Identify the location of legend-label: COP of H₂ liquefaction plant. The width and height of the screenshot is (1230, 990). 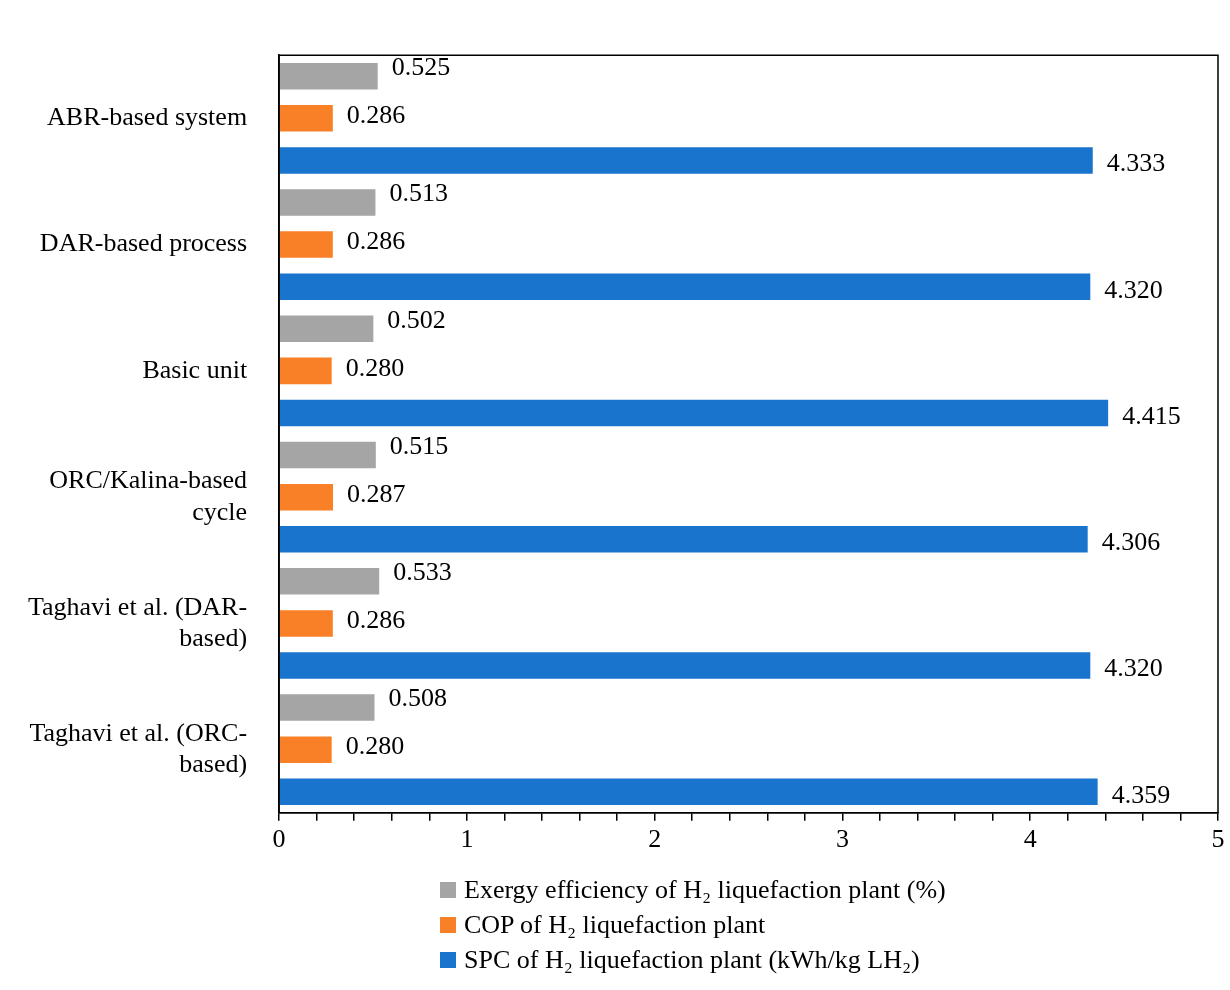
(615, 924).